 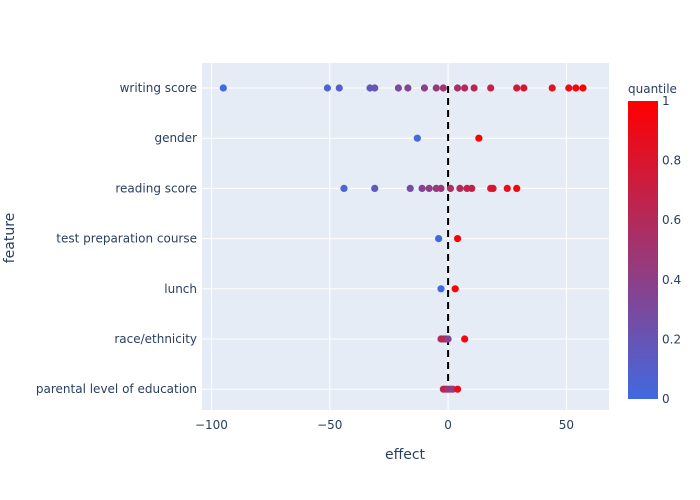 I want to click on colorbar-gradient, so click(x=643, y=250).